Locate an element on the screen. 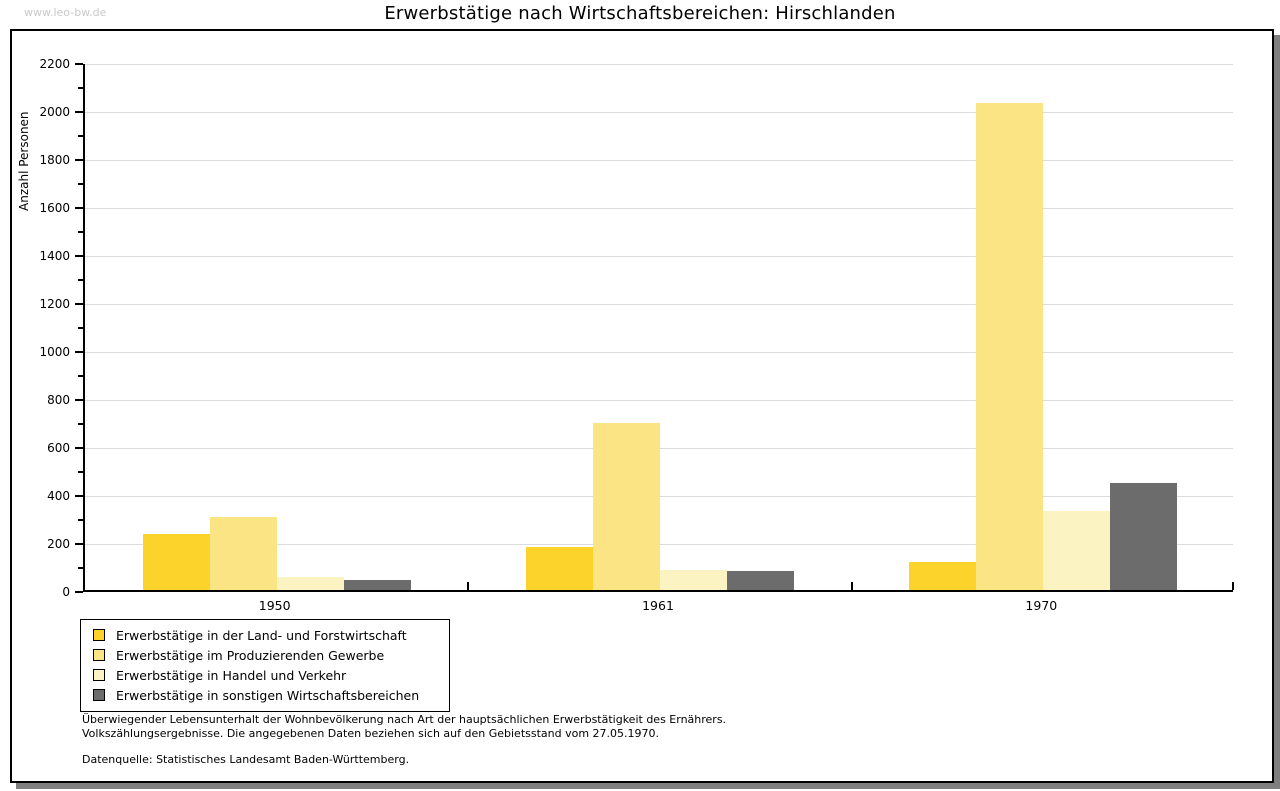 The image size is (1280, 791). legend-item: Erwerbstätige im Produzierenden Gewerbe is located at coordinates (265, 655).